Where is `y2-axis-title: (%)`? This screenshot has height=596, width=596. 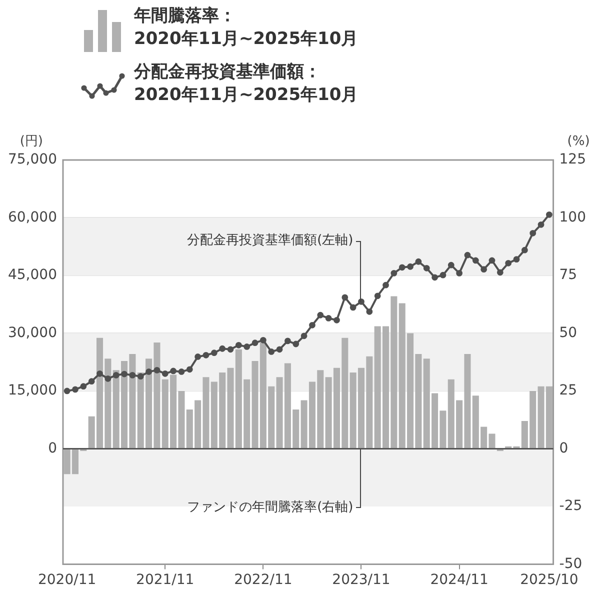 y2-axis-title: (%) is located at coordinates (578, 141).